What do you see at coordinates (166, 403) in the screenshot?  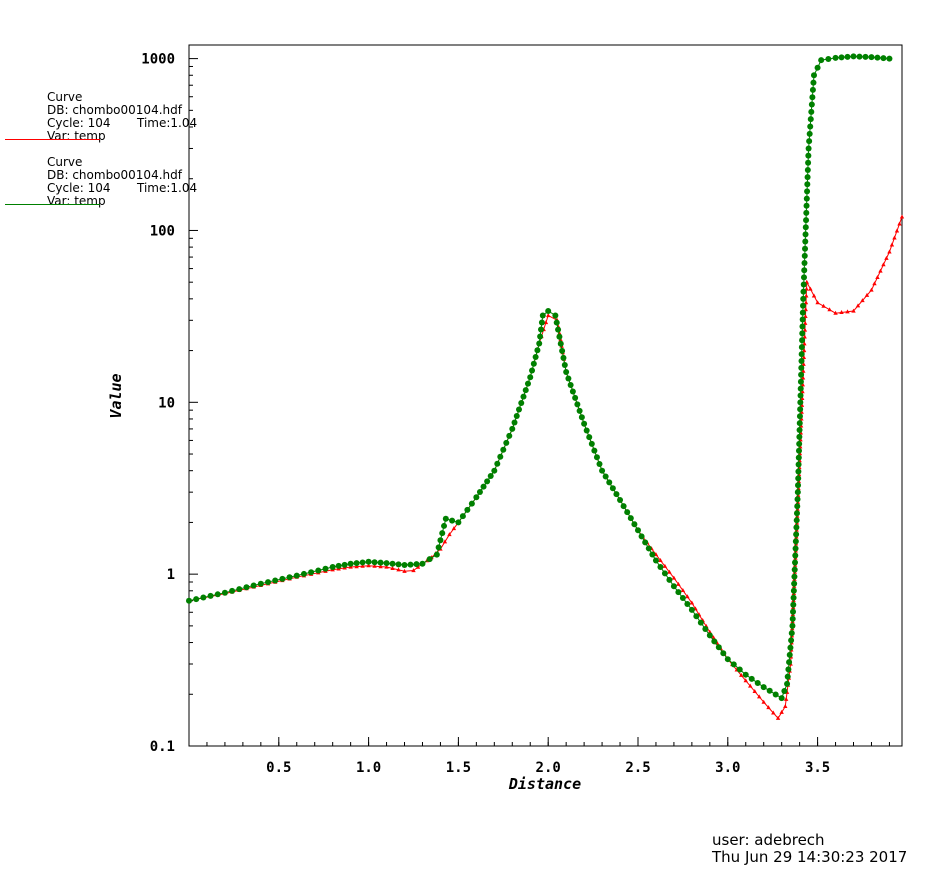 I see `y-tick-label: 10` at bounding box center [166, 403].